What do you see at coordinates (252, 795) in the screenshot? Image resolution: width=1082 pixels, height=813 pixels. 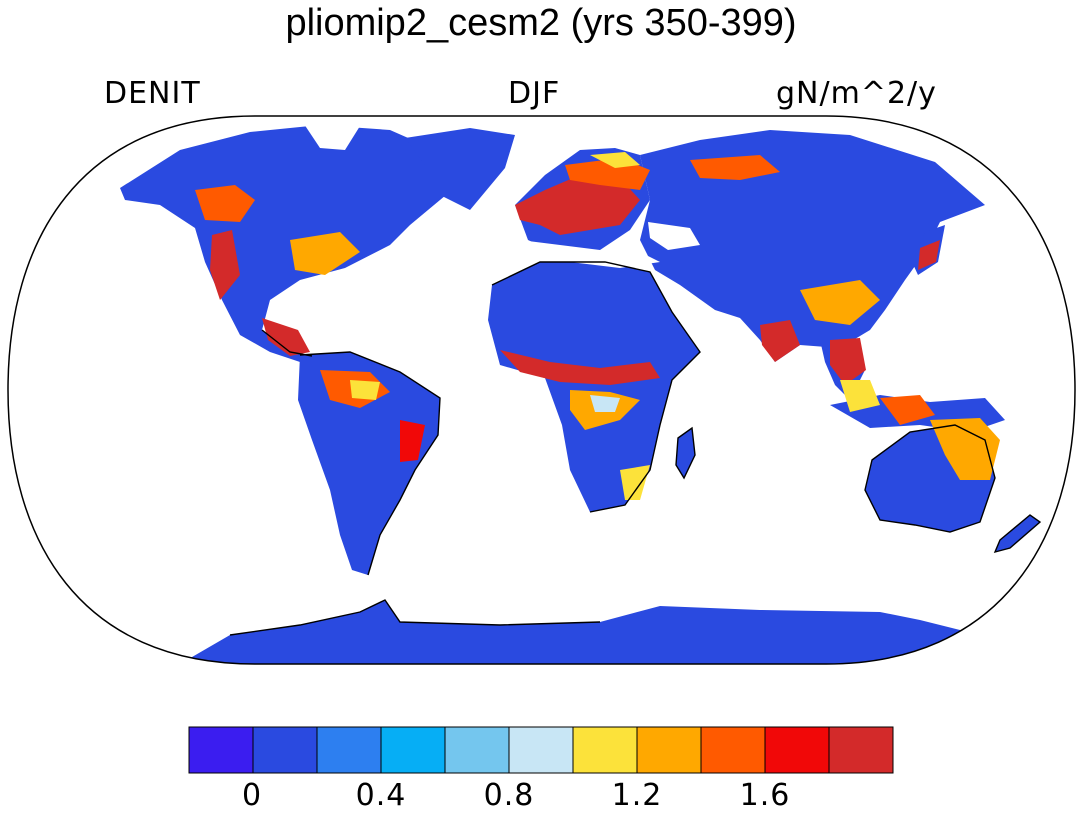 I see `colorbar-tick-label: 0` at bounding box center [252, 795].